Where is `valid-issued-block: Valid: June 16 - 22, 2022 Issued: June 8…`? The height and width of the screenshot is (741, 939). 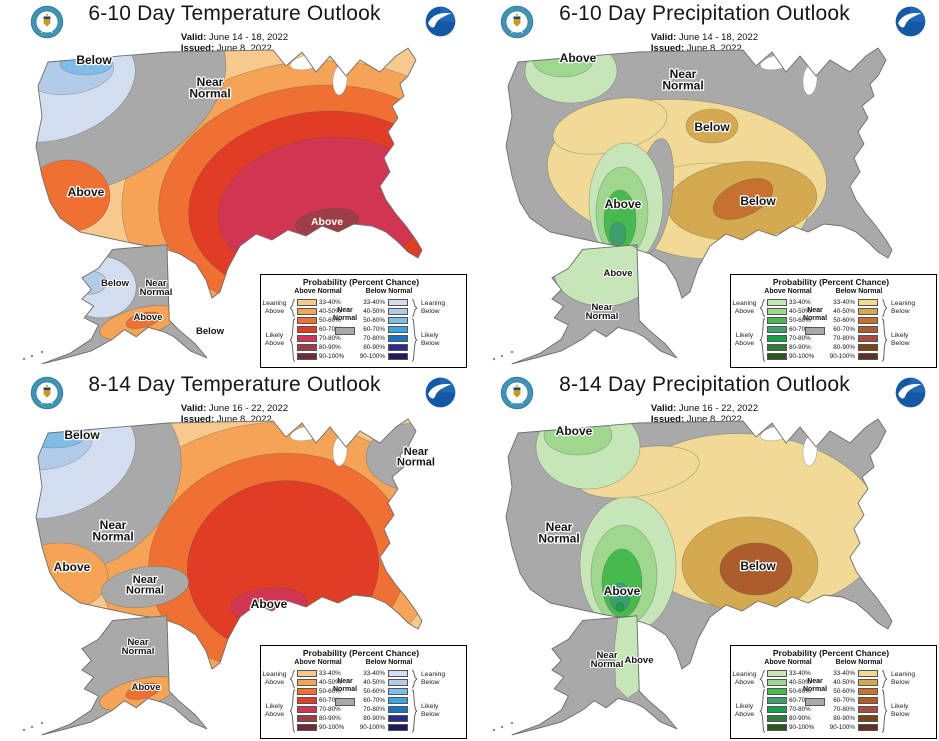
valid-issued-block: Valid: June 16 - 22, 2022 Issued: June 8… is located at coordinates (234, 414).